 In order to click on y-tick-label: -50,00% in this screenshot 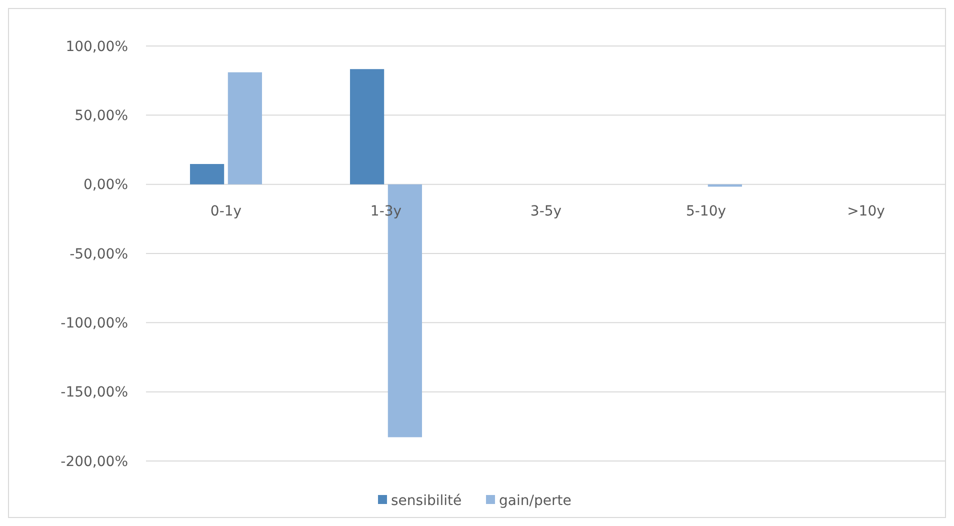, I will do `click(99, 254)`.